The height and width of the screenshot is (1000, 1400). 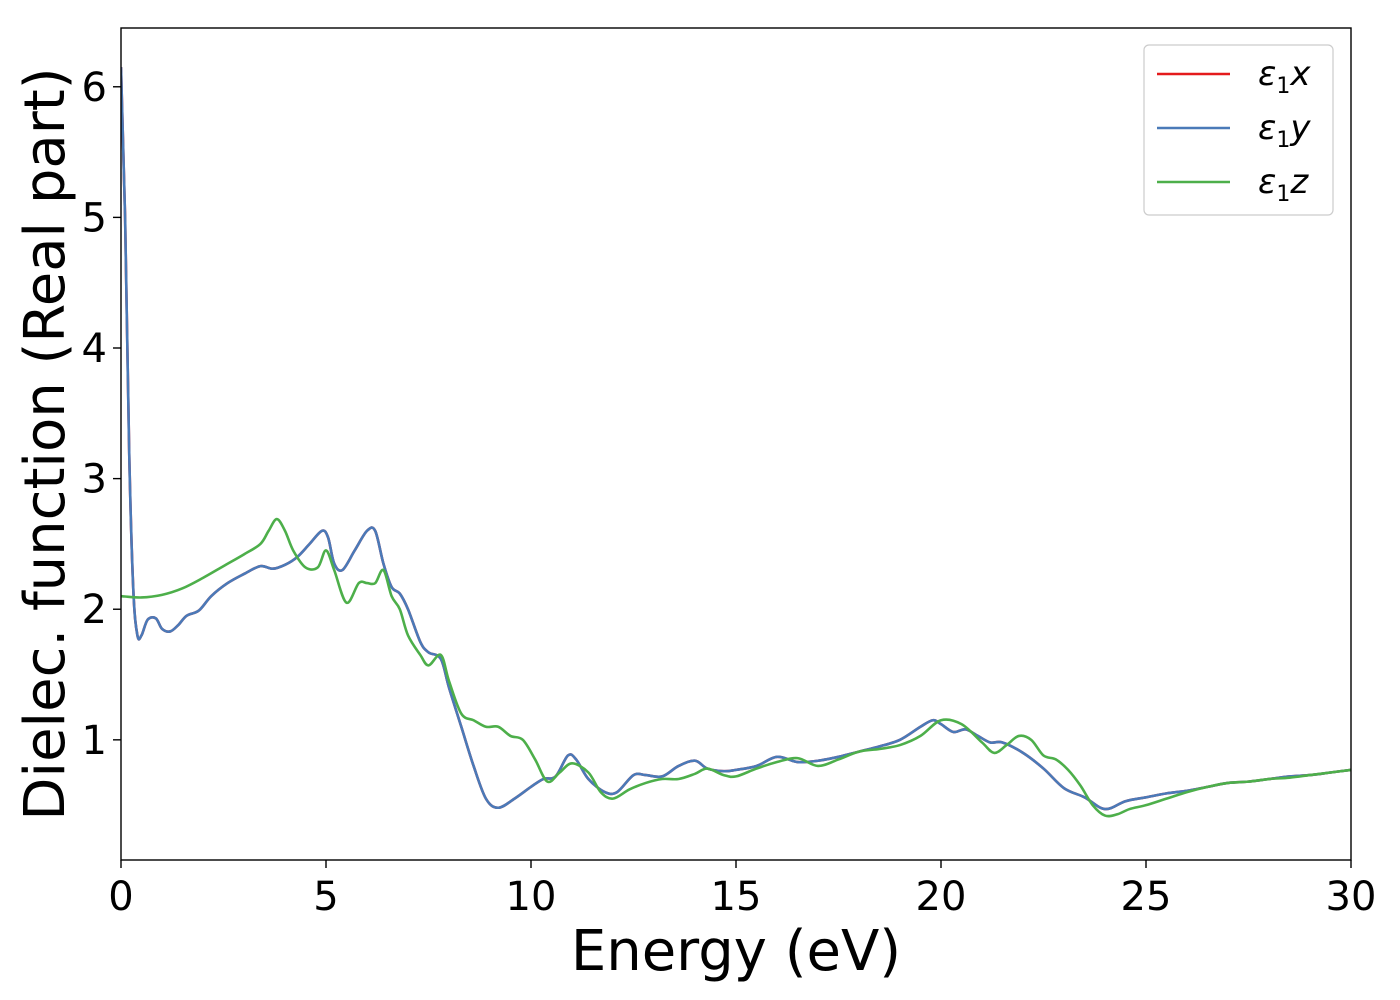 What do you see at coordinates (101, 414) in the screenshot?
I see `y-axis: 1 2 3 4 5 6` at bounding box center [101, 414].